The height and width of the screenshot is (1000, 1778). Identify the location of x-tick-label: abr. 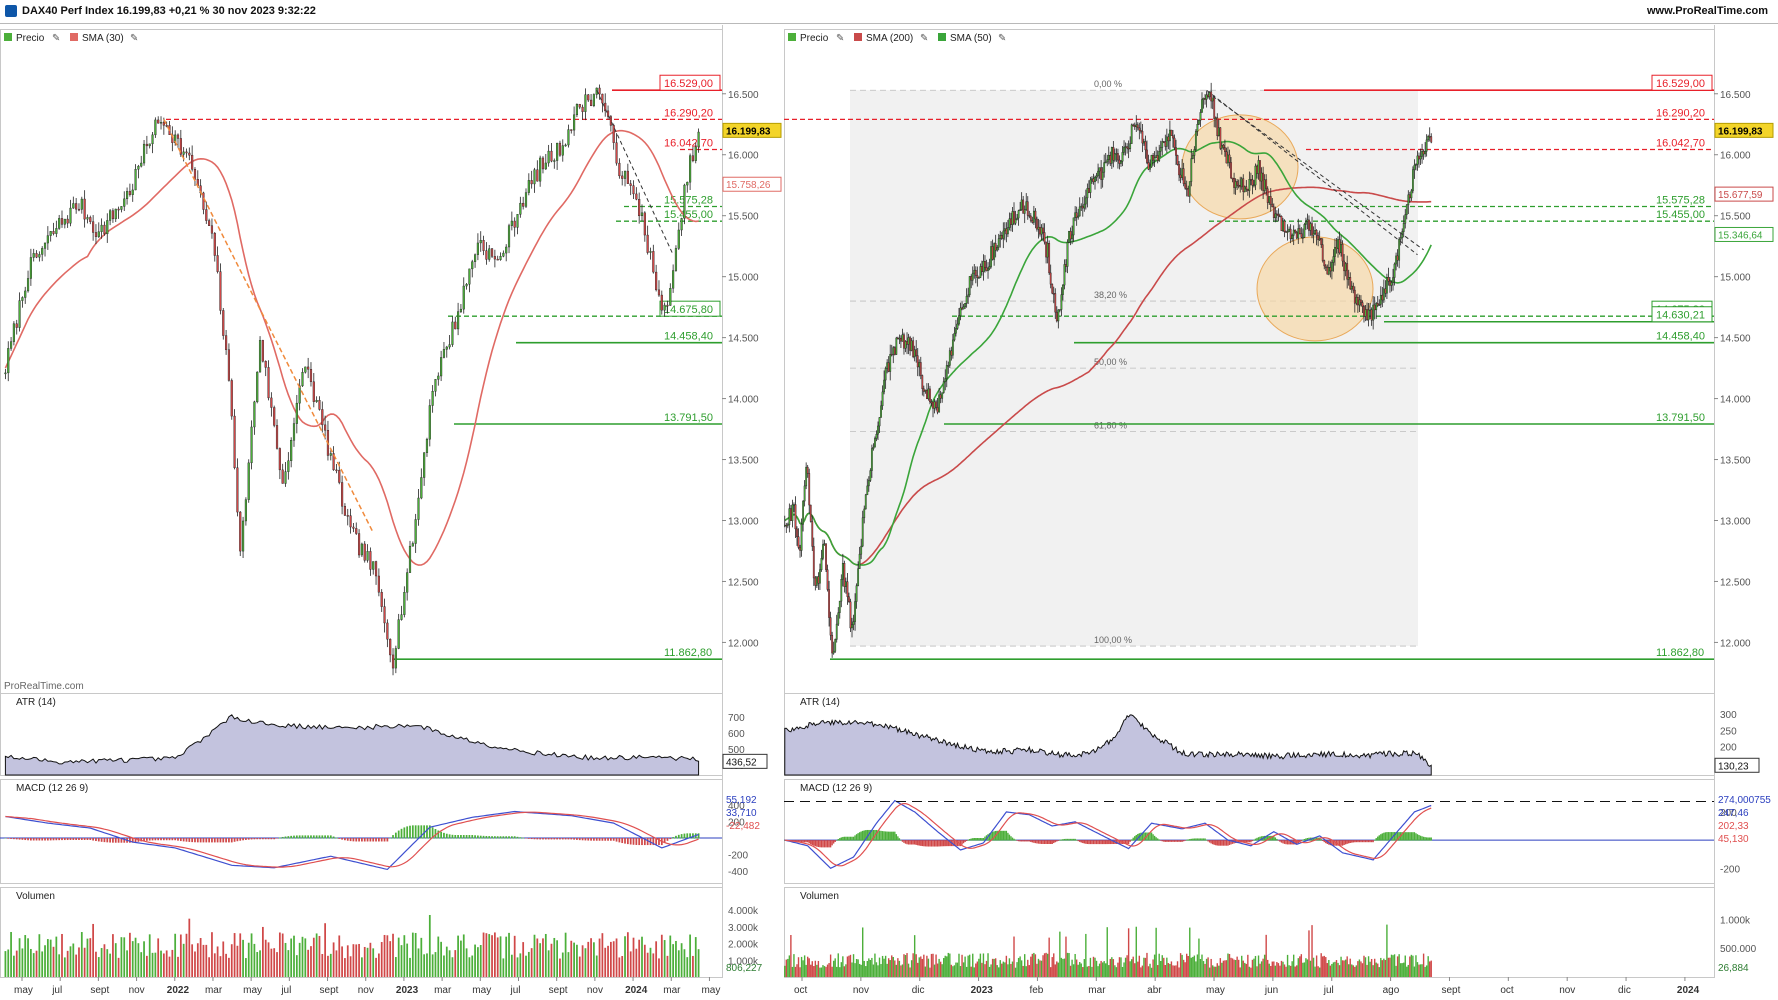
(1154, 990).